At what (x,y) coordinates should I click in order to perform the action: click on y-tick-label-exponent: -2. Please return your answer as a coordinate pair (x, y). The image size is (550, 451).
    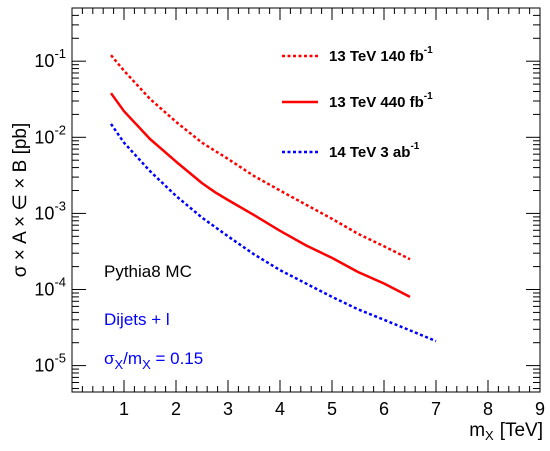
    Looking at the image, I should click on (60, 129).